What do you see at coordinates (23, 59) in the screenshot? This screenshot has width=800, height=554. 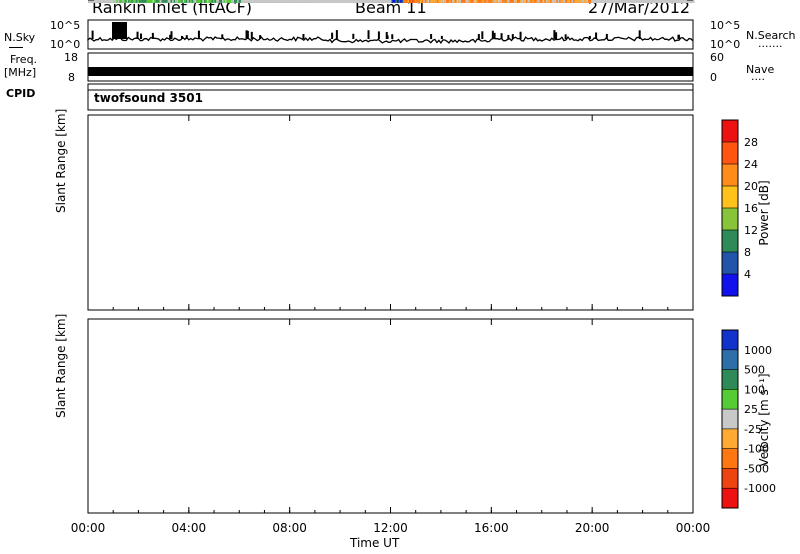 I see `freq-label: Freq.` at bounding box center [23, 59].